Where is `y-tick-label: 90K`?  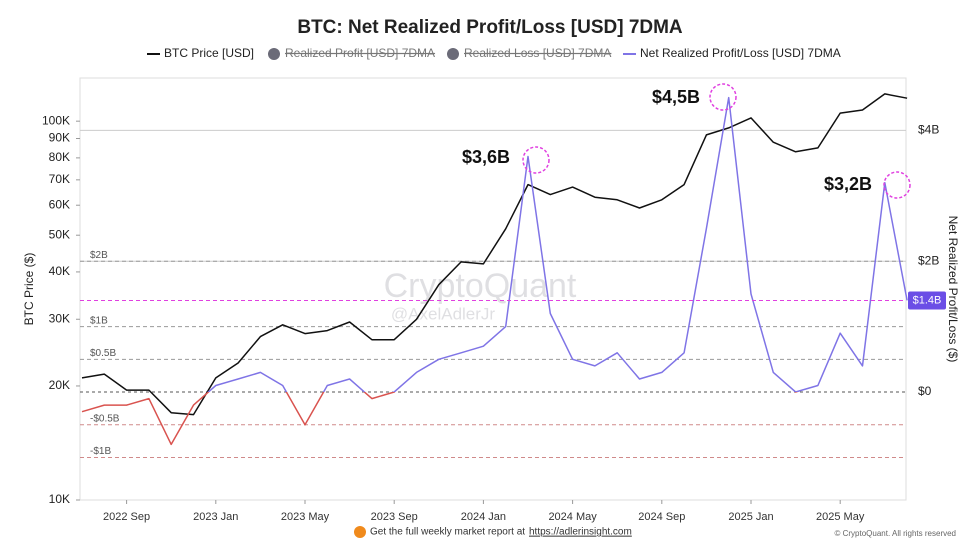 y-tick-label: 90K is located at coordinates (59, 138).